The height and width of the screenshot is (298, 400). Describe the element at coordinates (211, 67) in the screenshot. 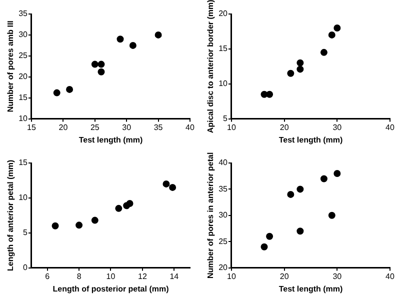

I see `y-axis-title: Apical disc to anterior border (mm)` at that location.